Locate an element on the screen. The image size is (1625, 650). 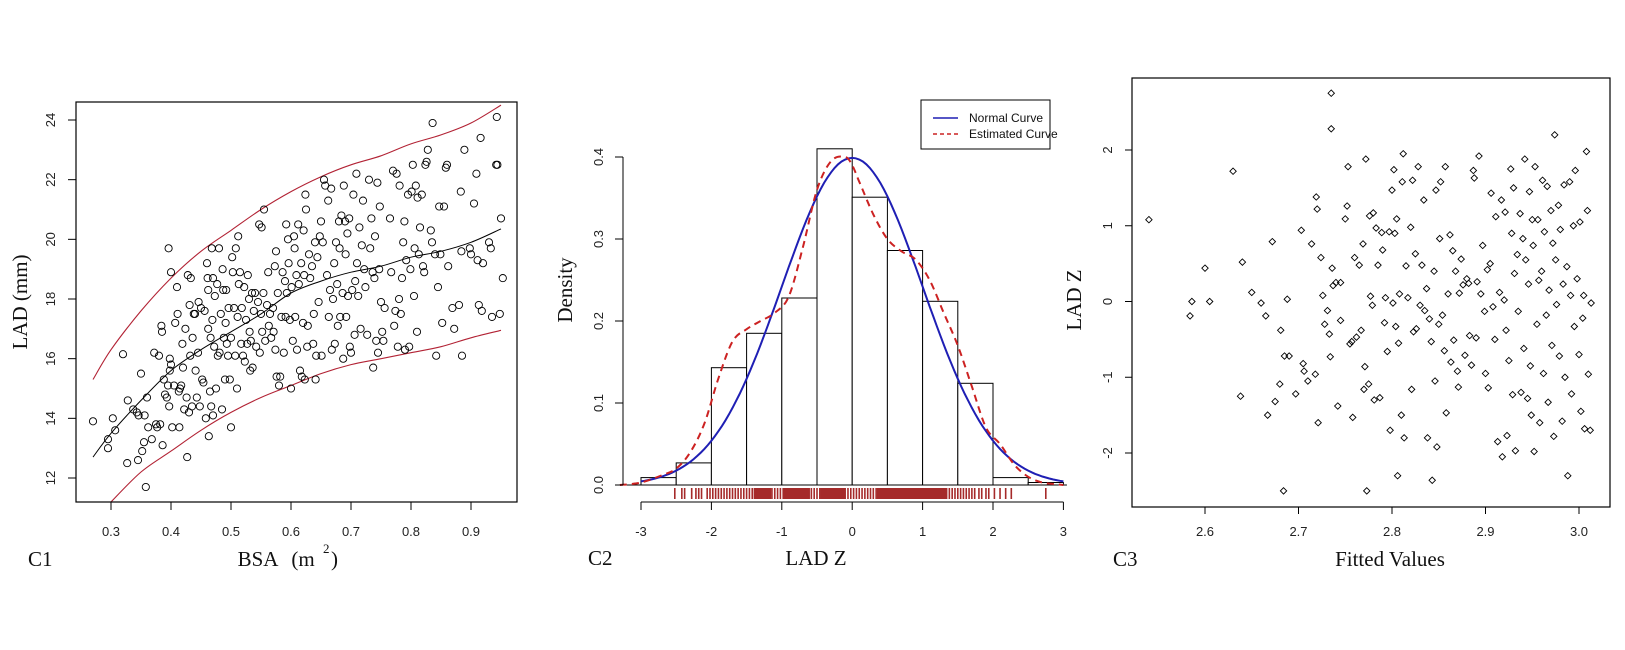
c1-ylabel: LAD (mm) is located at coordinates (20, 301).